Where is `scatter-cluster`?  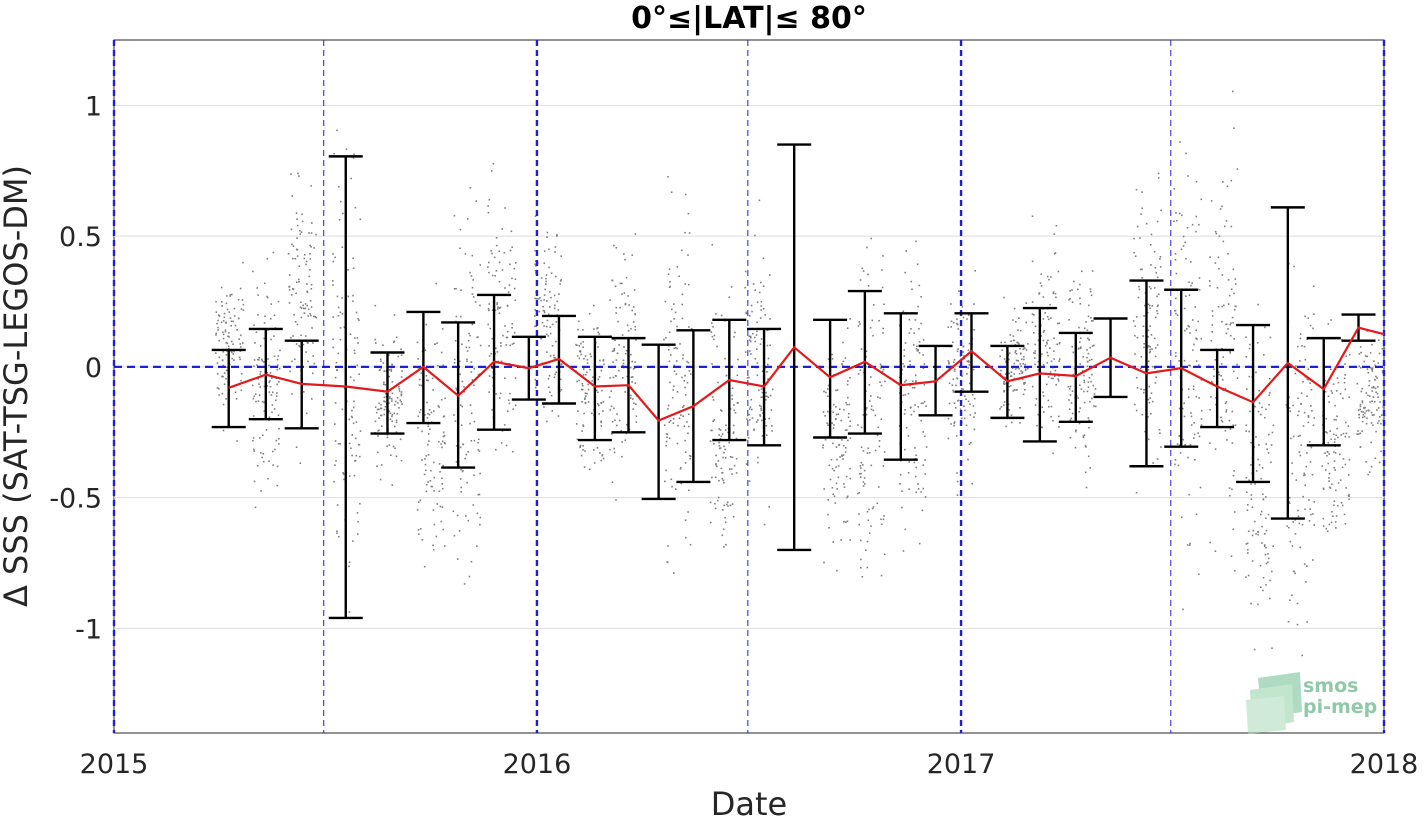
scatter-cluster is located at coordinates (388, 395).